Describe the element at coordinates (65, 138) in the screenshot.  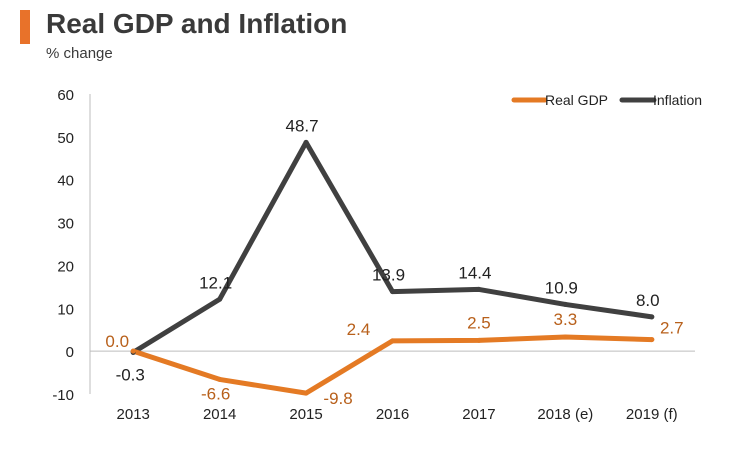
I see `y-tick-label: 50` at that location.